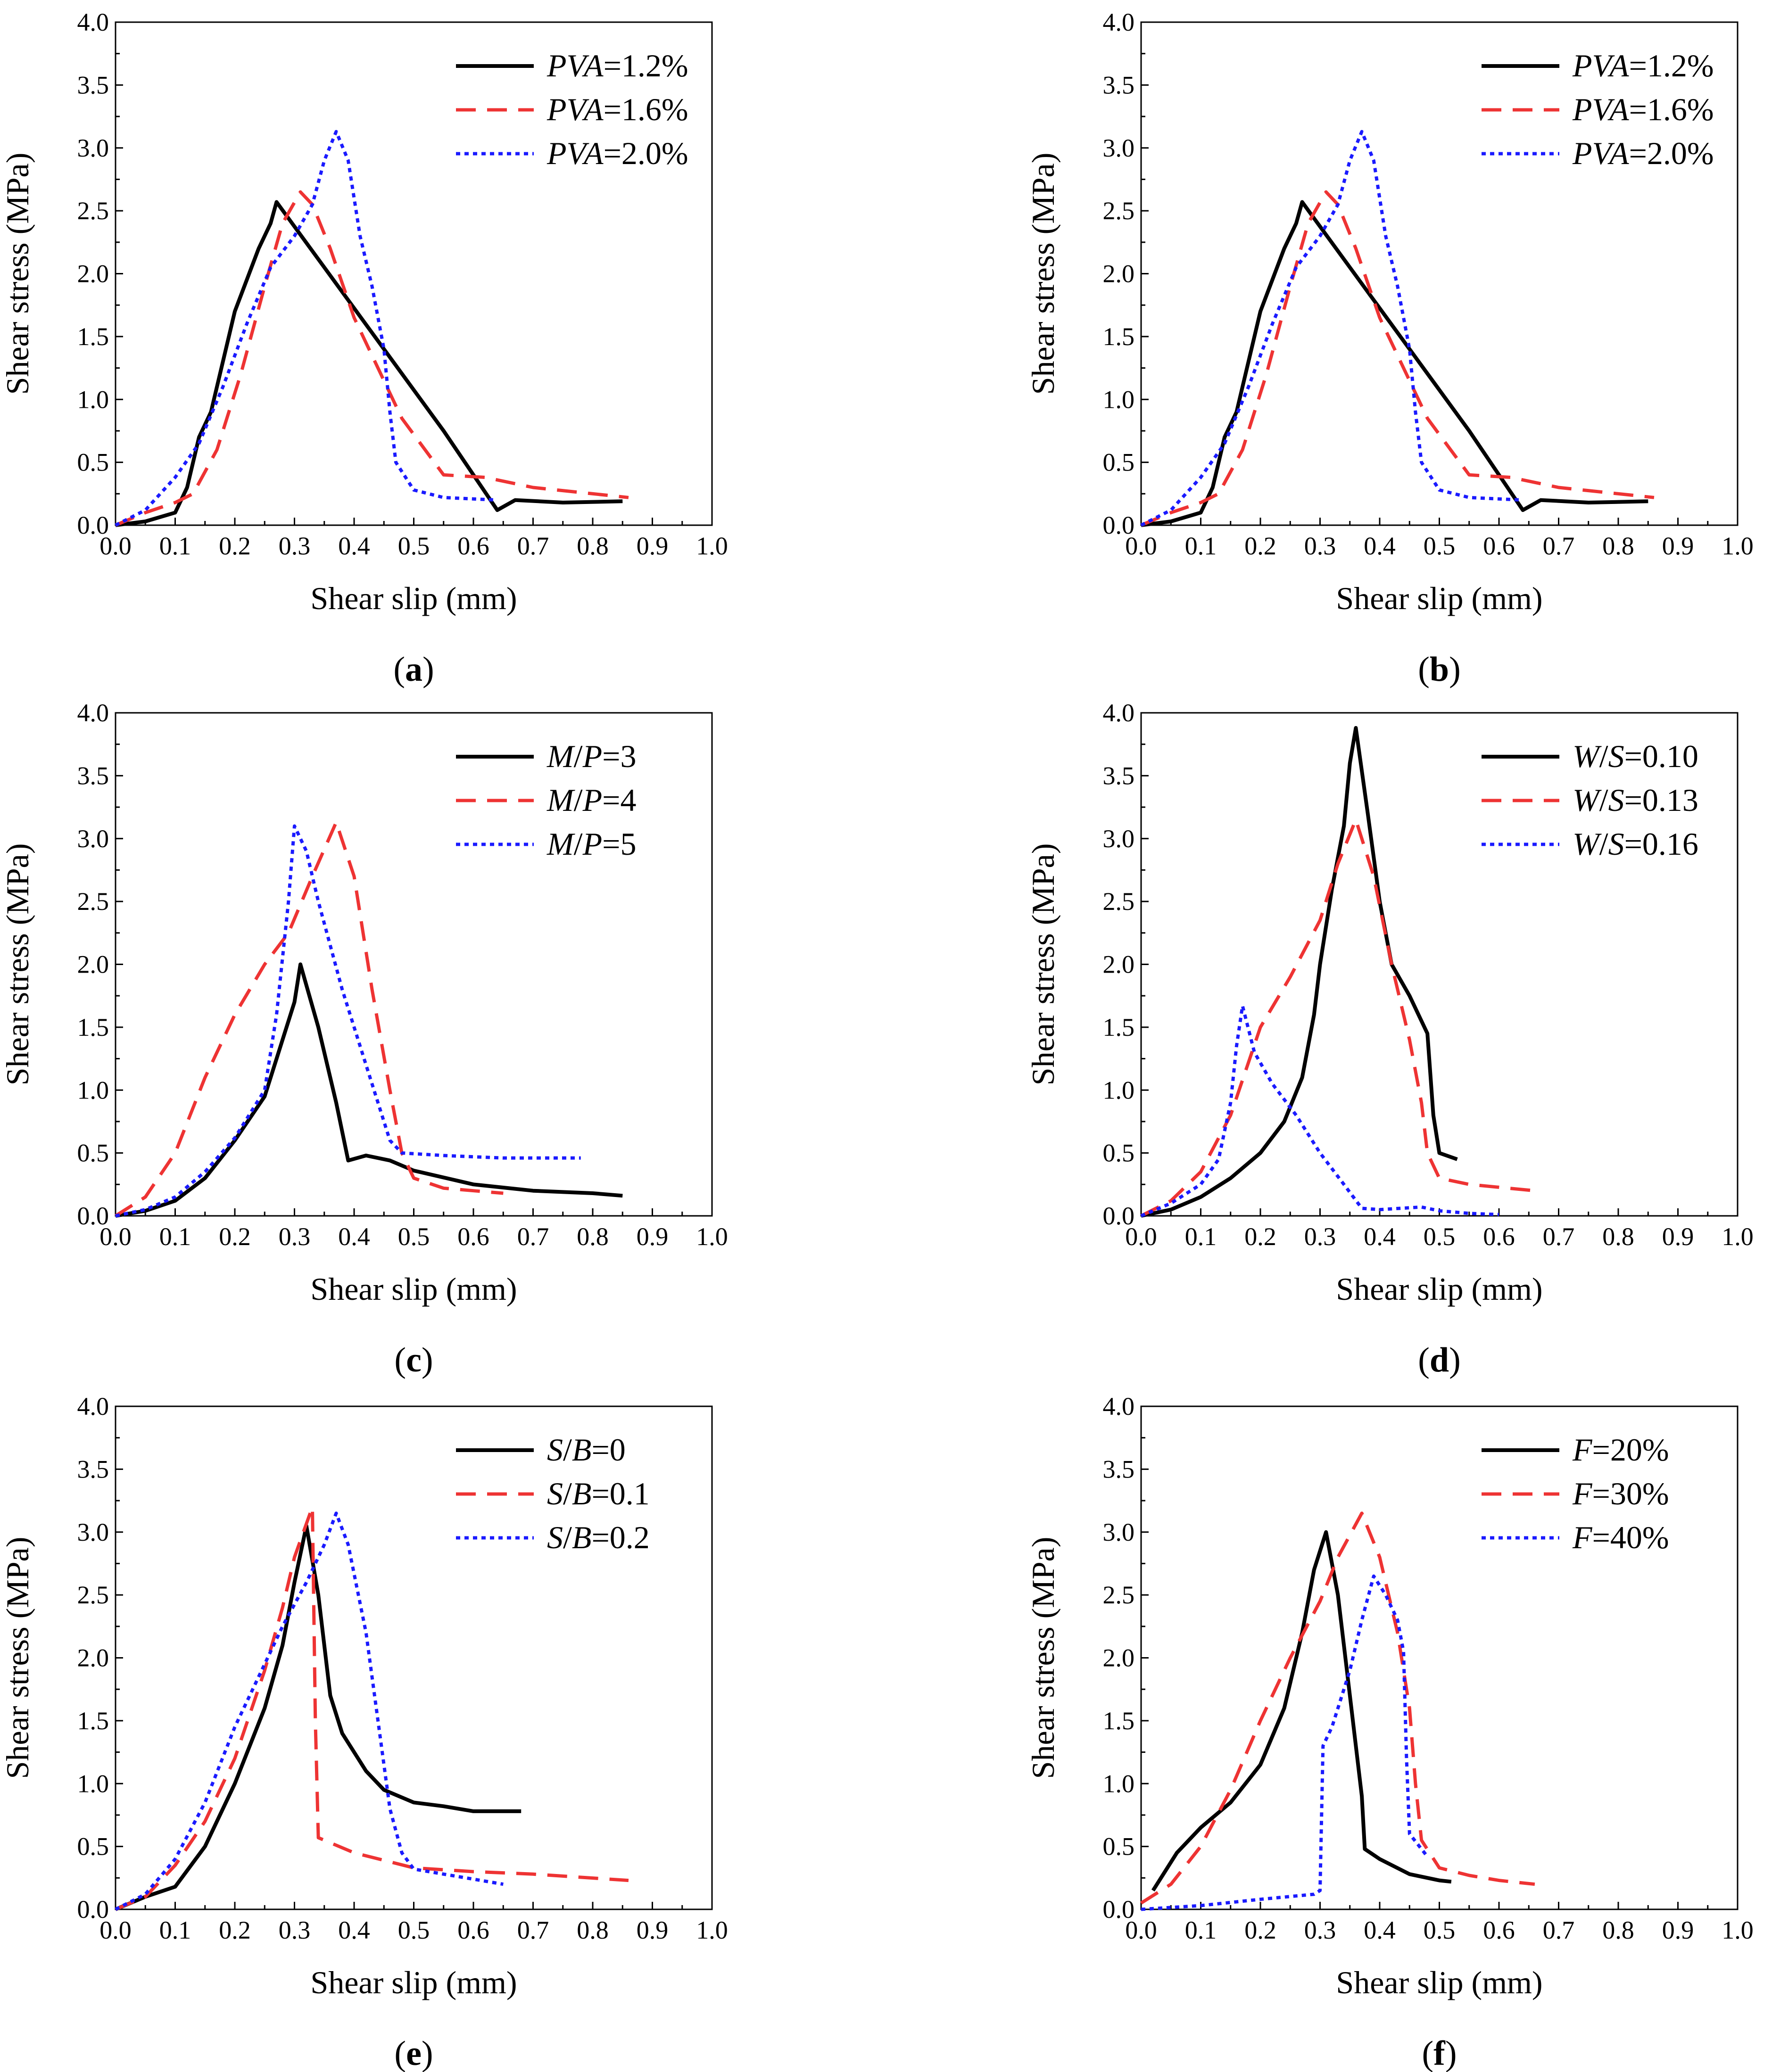 This screenshot has height=2072, width=1772. Describe the element at coordinates (93, 1153) in the screenshot. I see `panel-c-y-tick-label: 0.5` at that location.